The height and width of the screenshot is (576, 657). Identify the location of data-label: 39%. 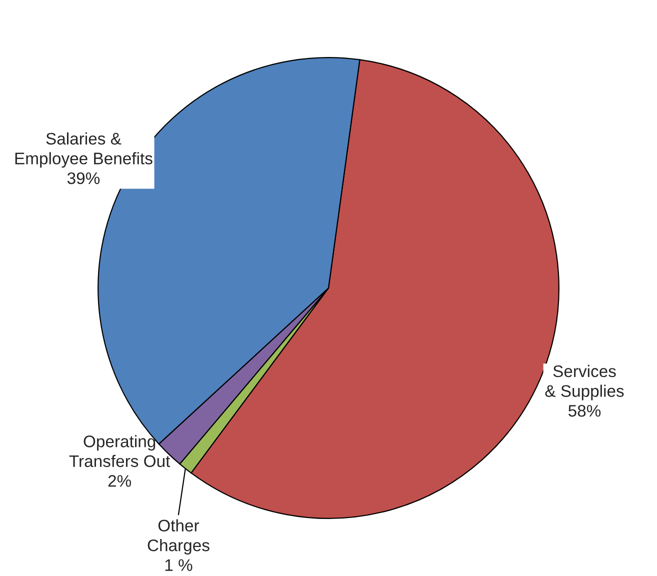
(83, 178).